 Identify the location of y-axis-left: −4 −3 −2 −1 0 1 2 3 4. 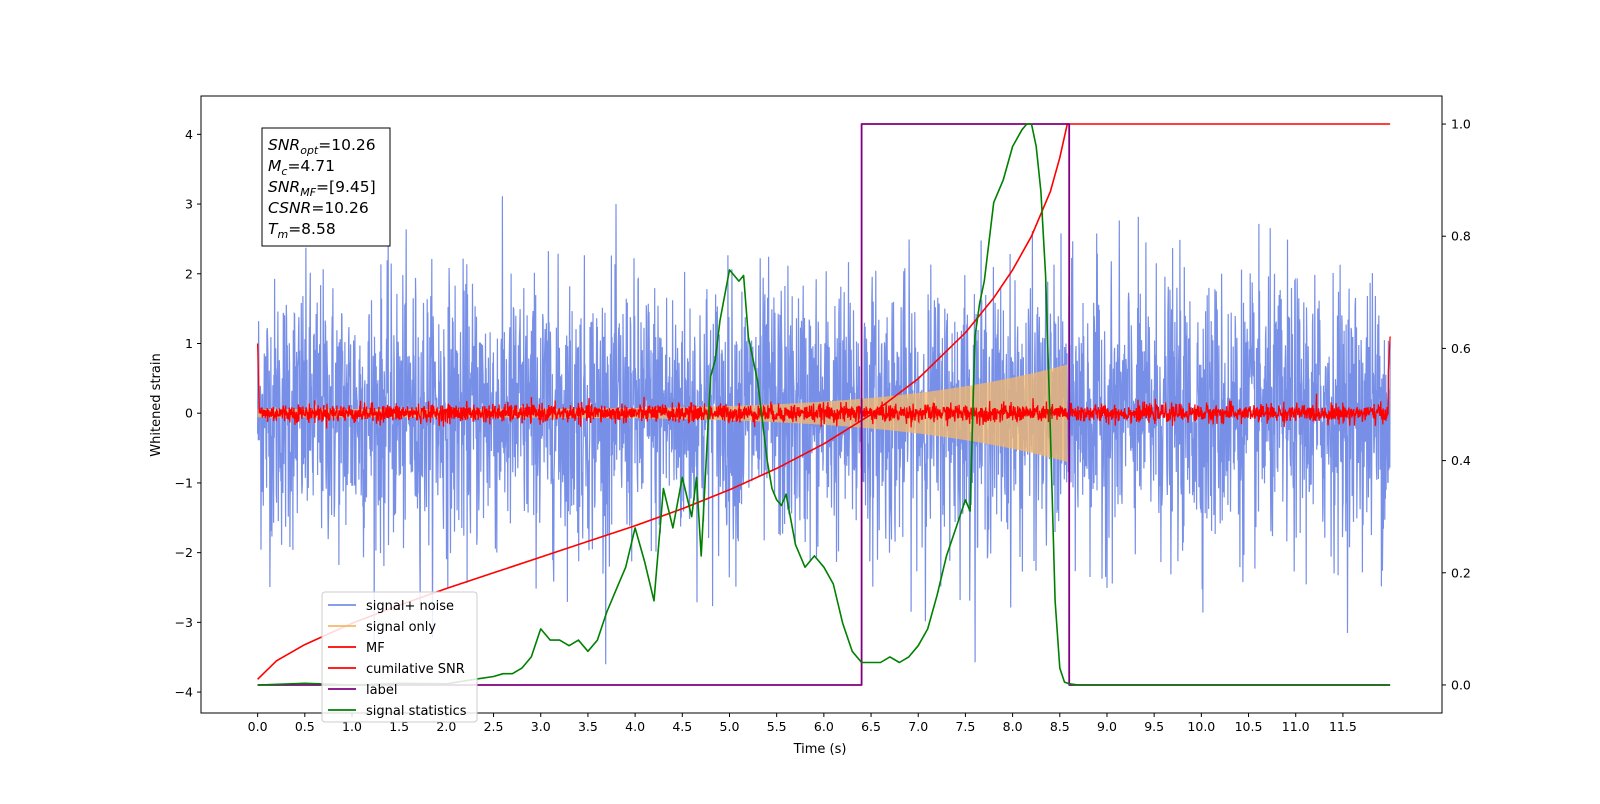
(188, 413).